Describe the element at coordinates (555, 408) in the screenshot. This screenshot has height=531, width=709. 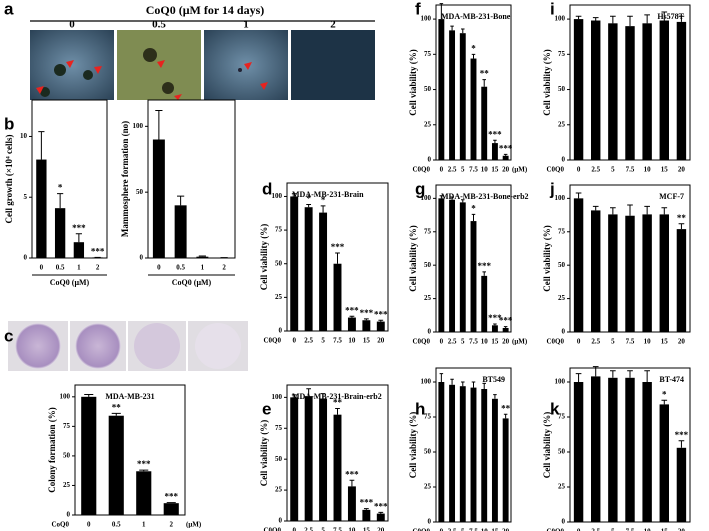
I see `panel-letter: k` at that location.